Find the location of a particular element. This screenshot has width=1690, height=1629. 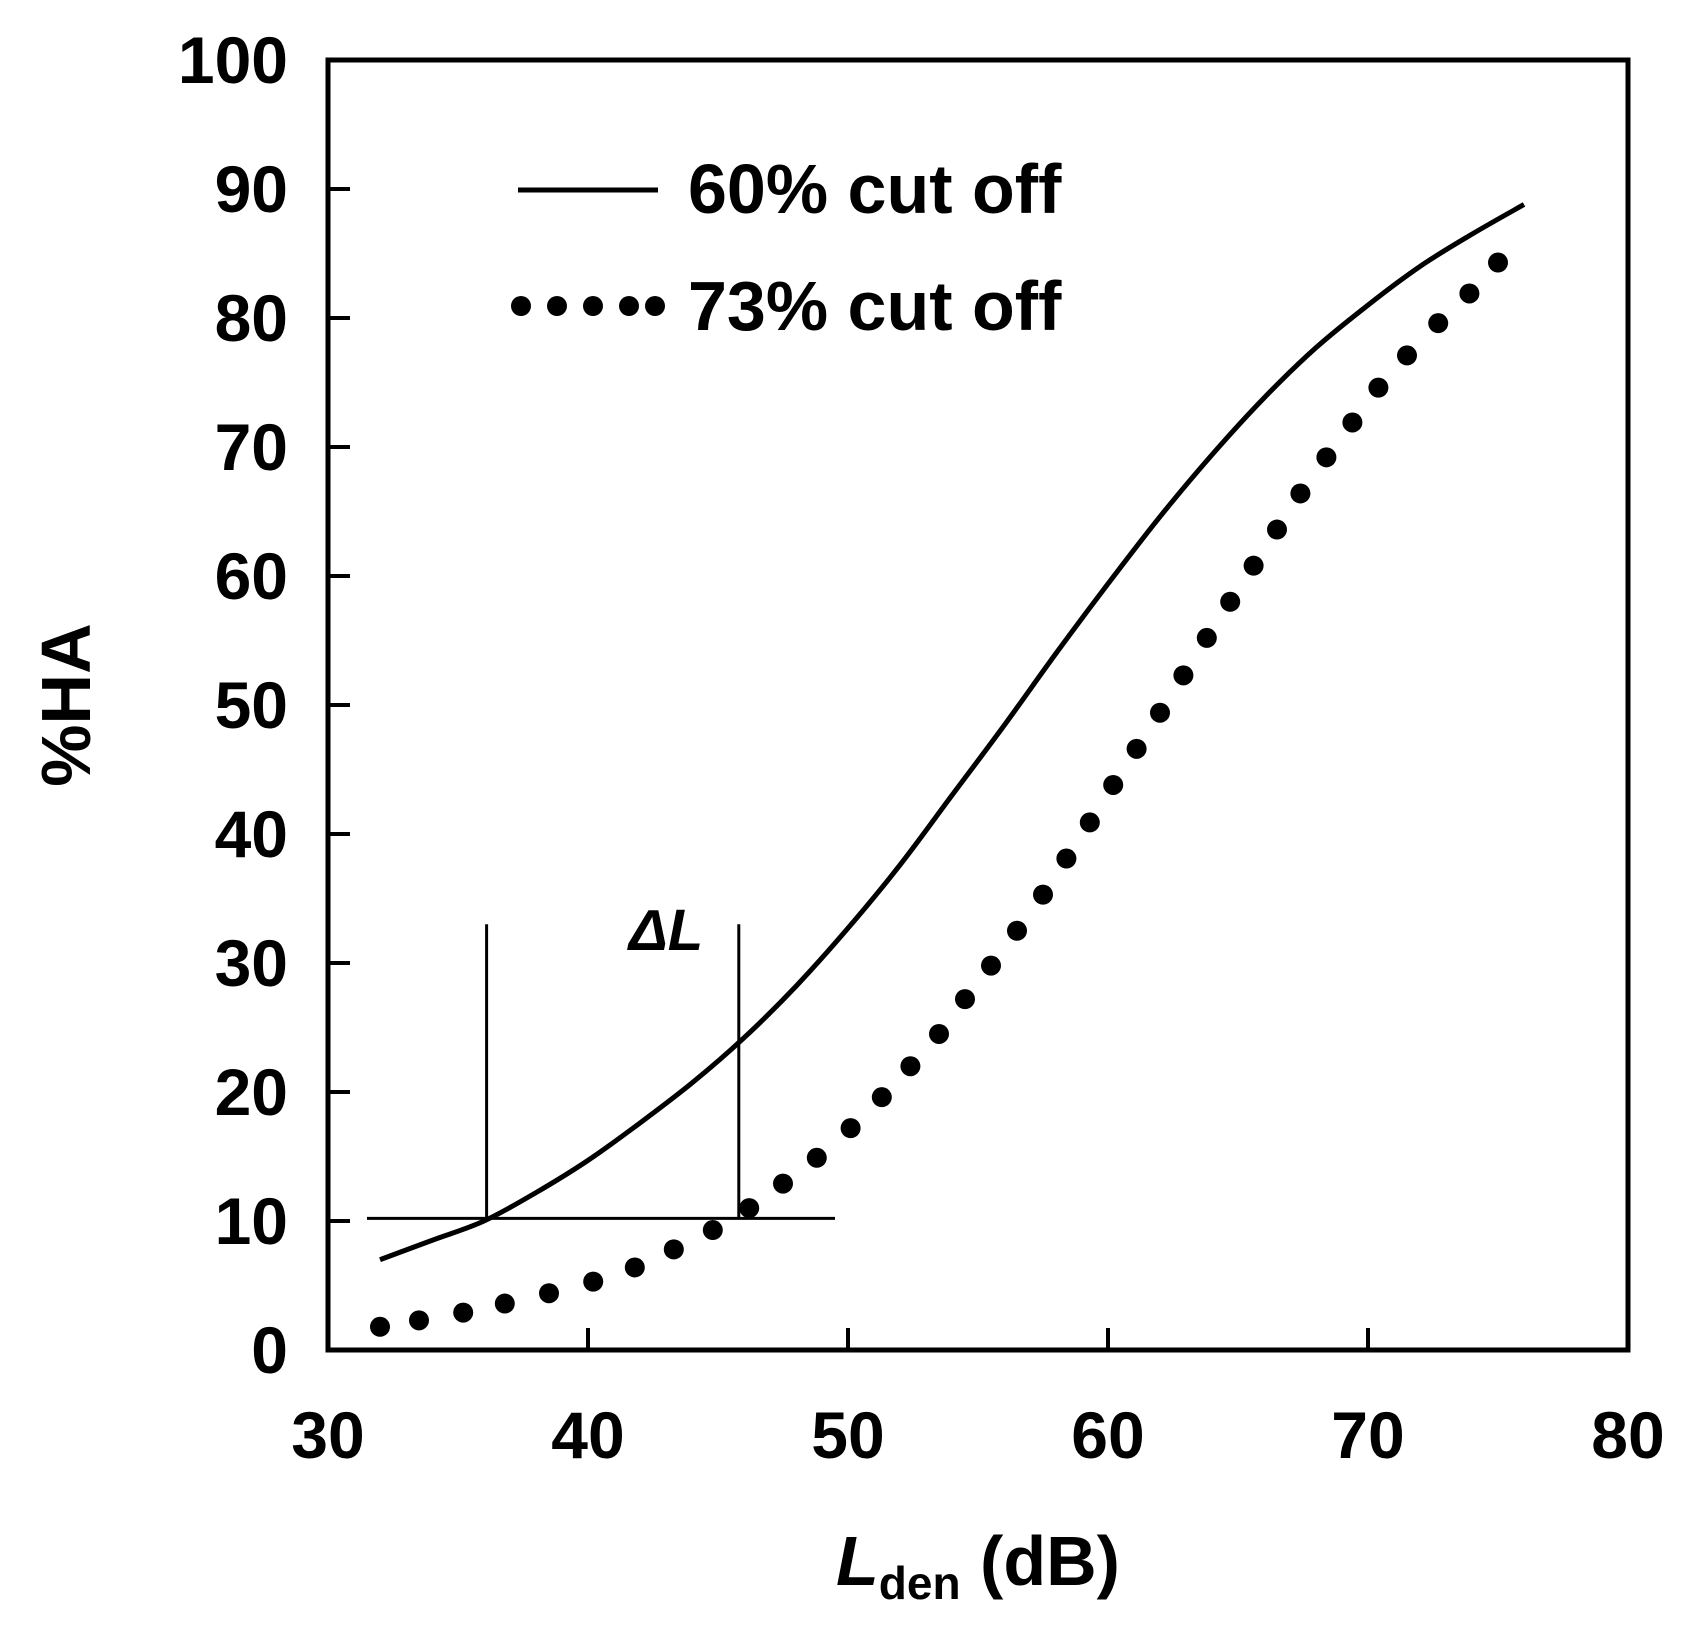

delta-l-label: ΔL is located at coordinates (665, 930).